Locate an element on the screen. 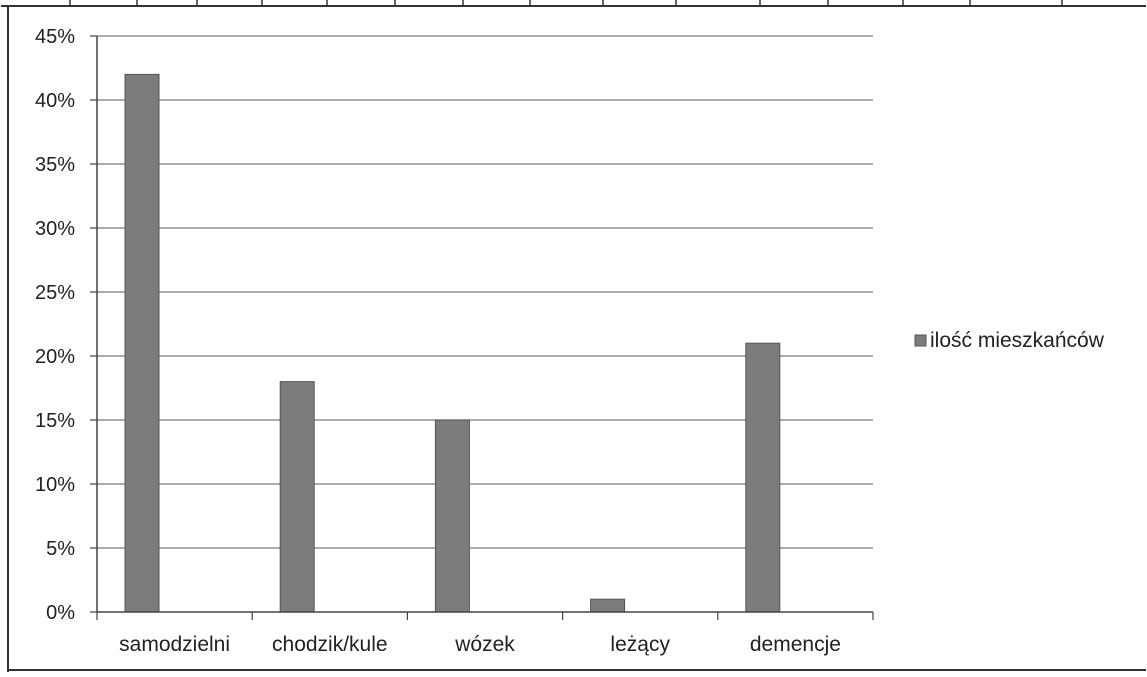 This screenshot has width=1147, height=677. x-tick-label: demencje is located at coordinates (795, 644).